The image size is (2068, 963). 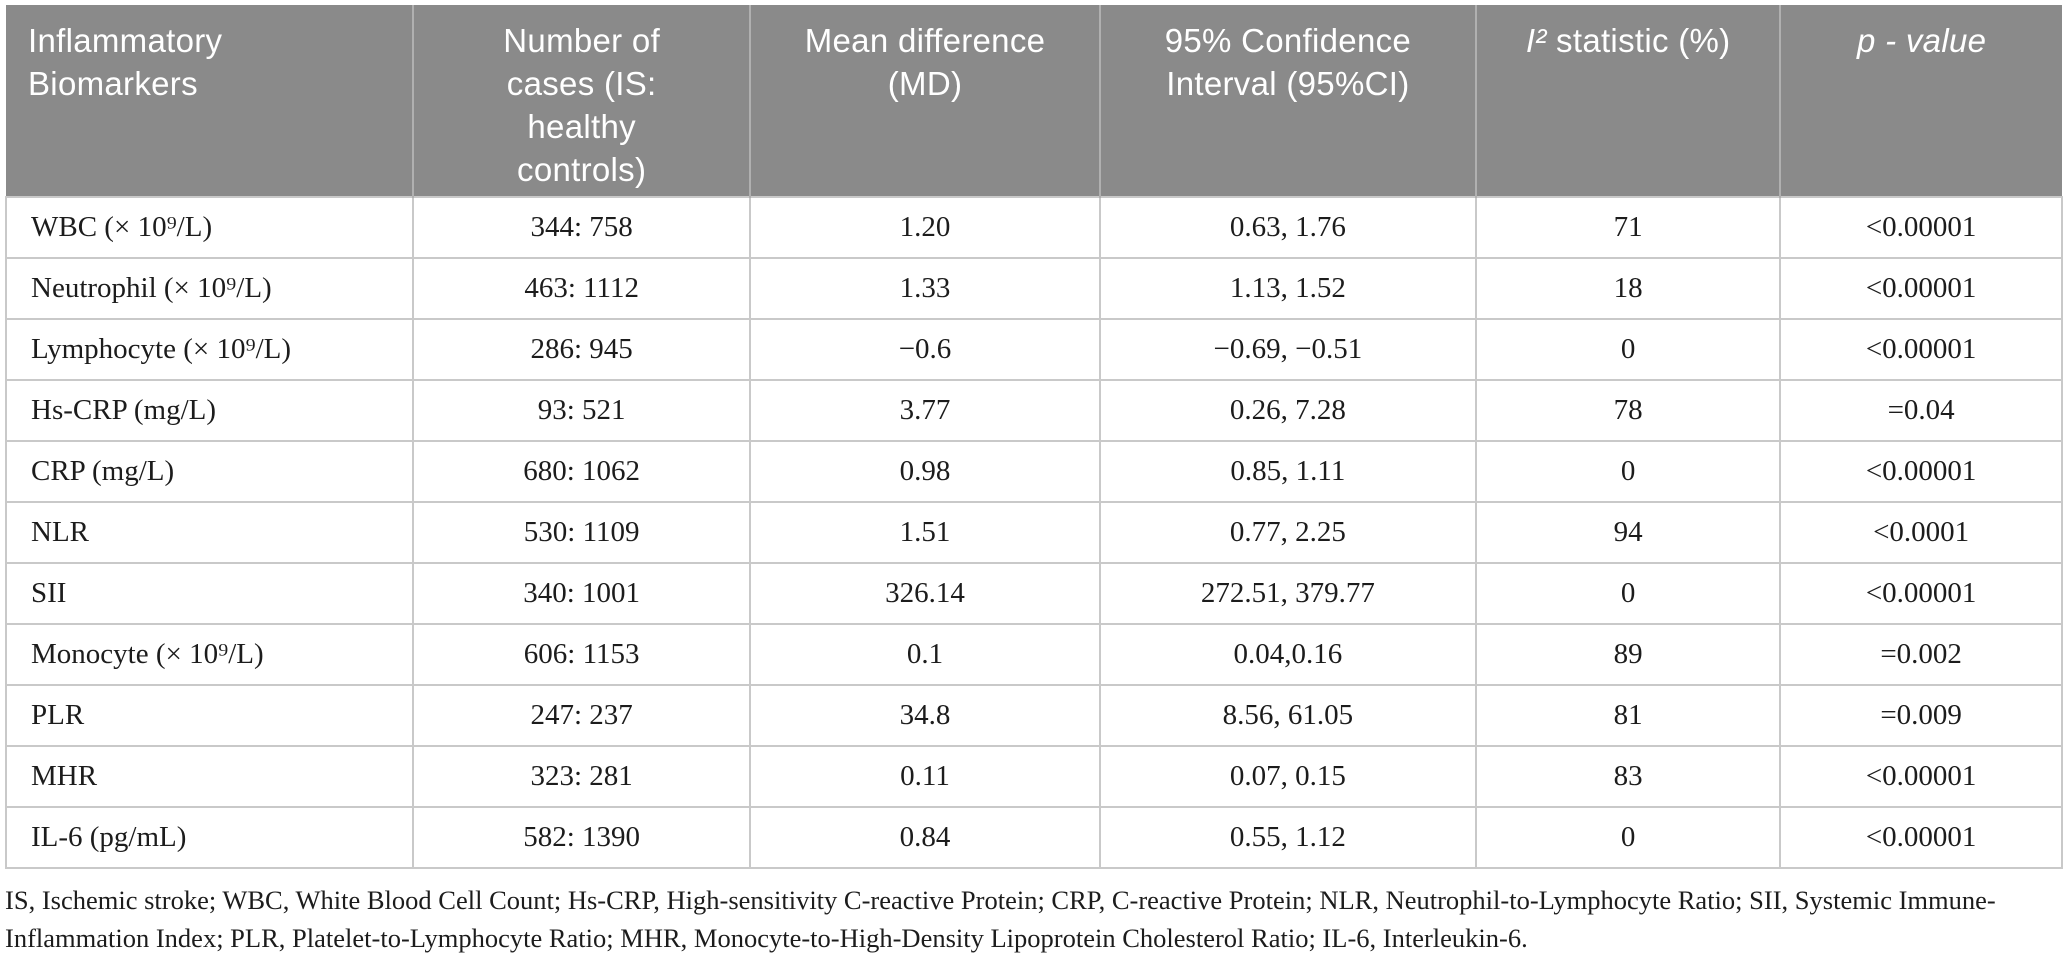 I want to click on biomarker-cell: SII, so click(x=209, y=593).